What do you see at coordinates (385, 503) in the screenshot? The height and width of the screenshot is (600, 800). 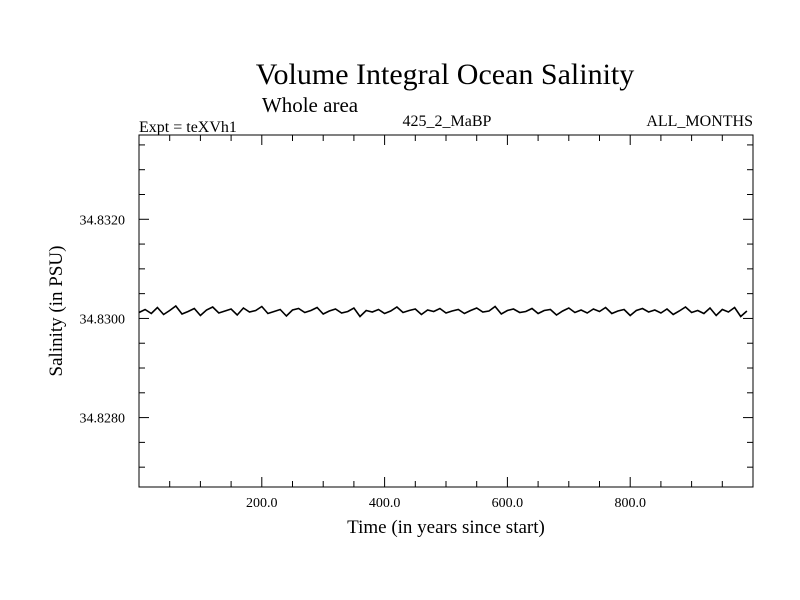 I see `x-tick-label: 400.0` at bounding box center [385, 503].